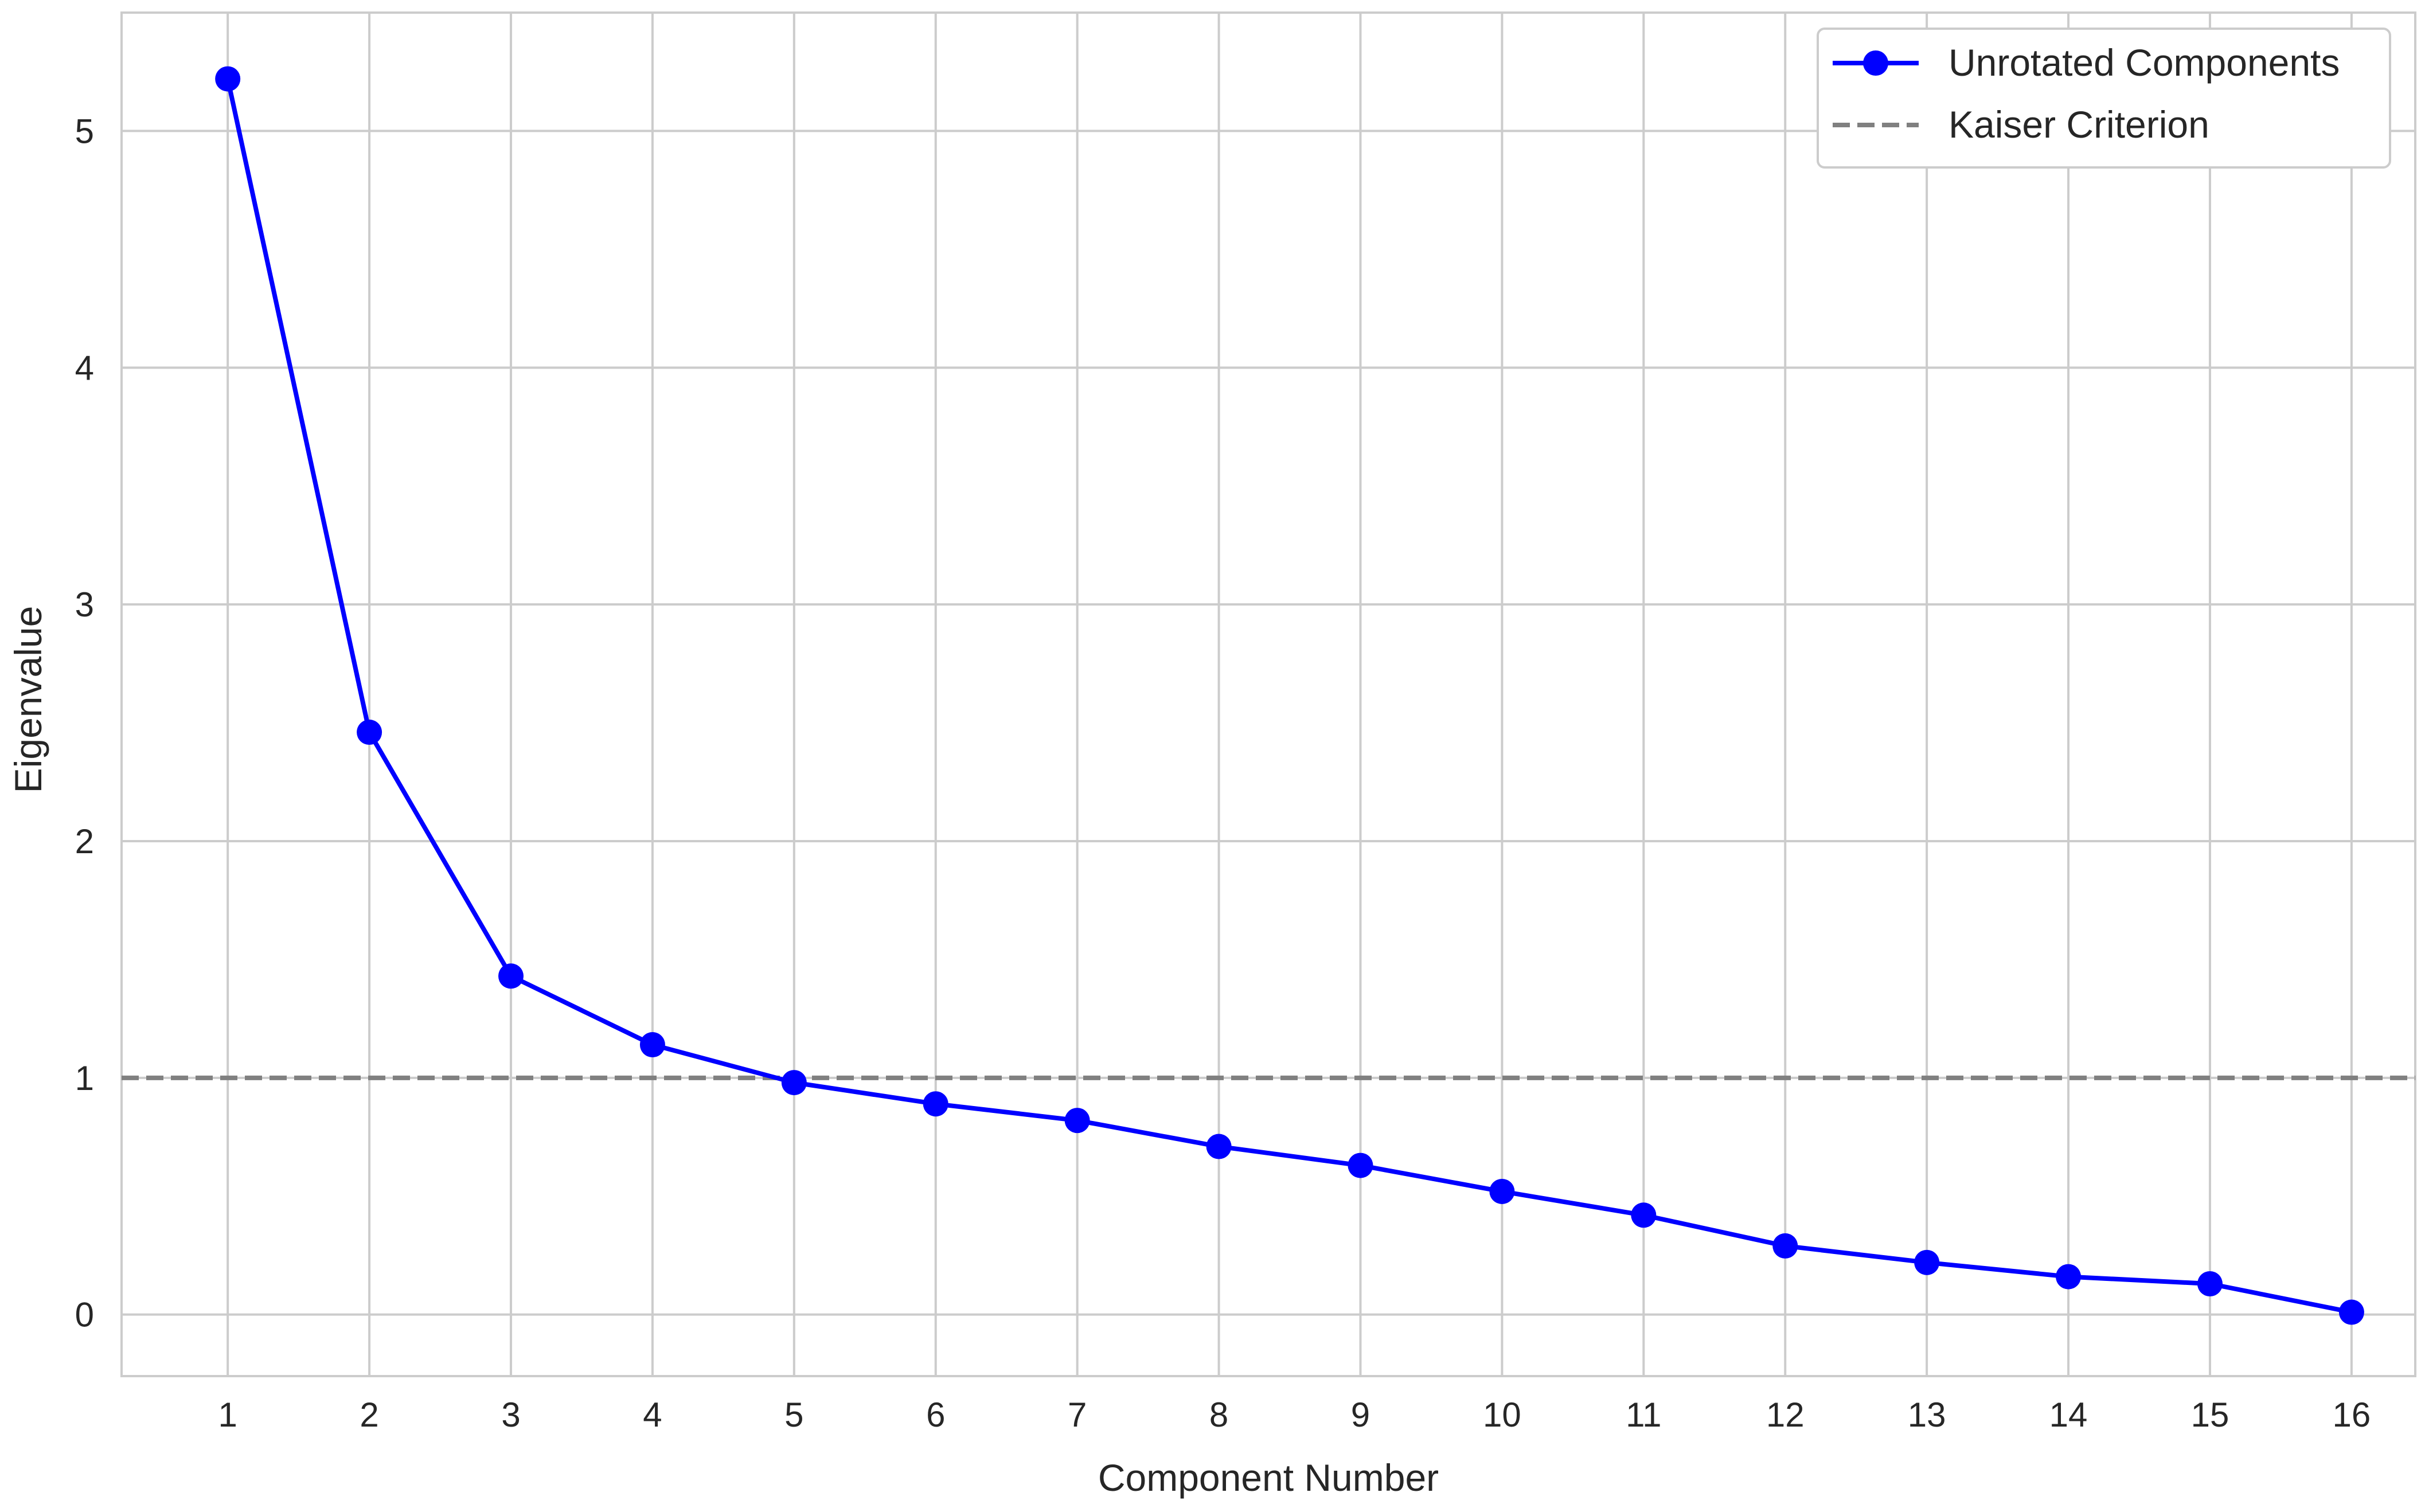  What do you see at coordinates (2210, 1415) in the screenshot?
I see `x-tick-label: 15` at bounding box center [2210, 1415].